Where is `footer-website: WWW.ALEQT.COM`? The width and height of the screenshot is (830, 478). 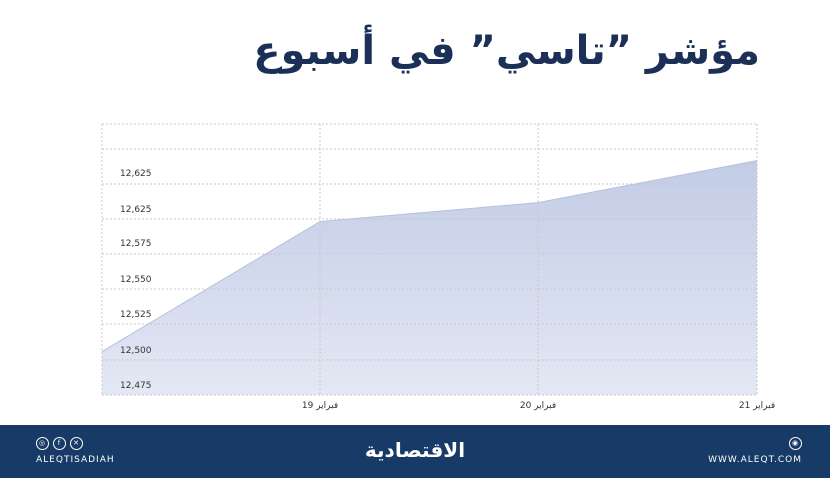 footer-website: WWW.ALEQT.COM is located at coordinates (755, 460).